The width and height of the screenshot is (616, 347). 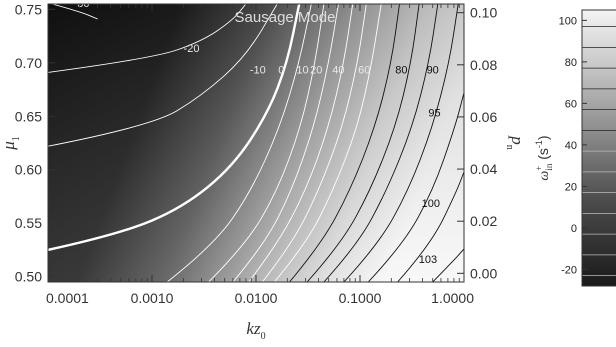 What do you see at coordinates (477, 143) in the screenshot?
I see `y-axis-right: 0.00 0.02 0.04 0.06 0.08 0.10` at bounding box center [477, 143].